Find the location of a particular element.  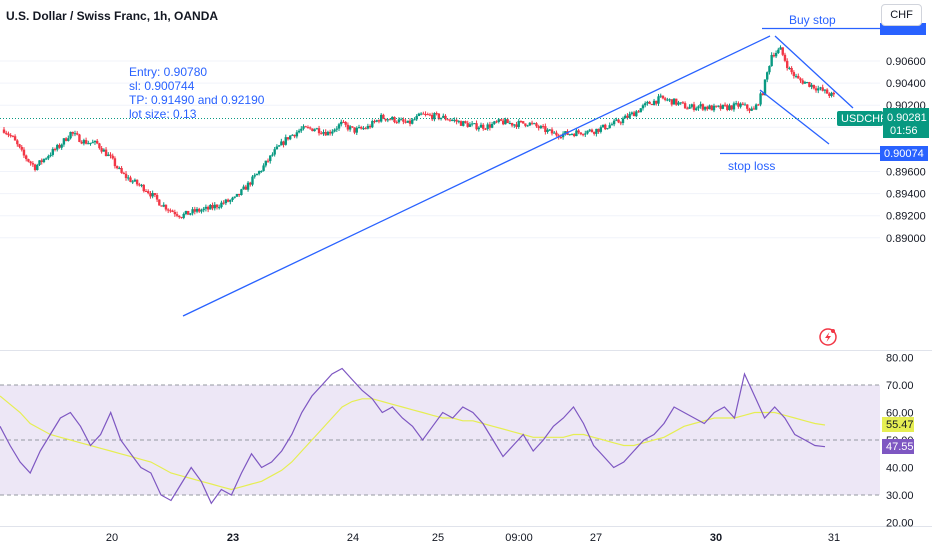

rsi-ma-tag: 55.47 is located at coordinates (898, 424).